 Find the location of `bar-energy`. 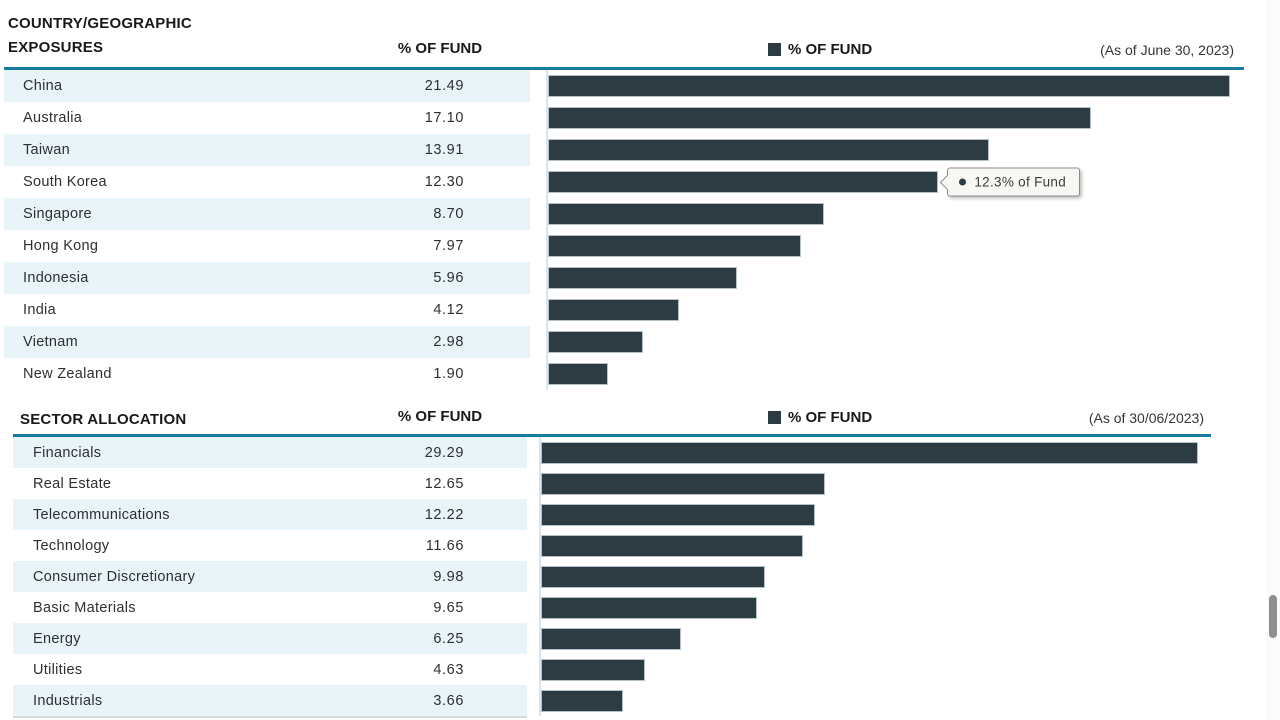

bar-energy is located at coordinates (611, 638).